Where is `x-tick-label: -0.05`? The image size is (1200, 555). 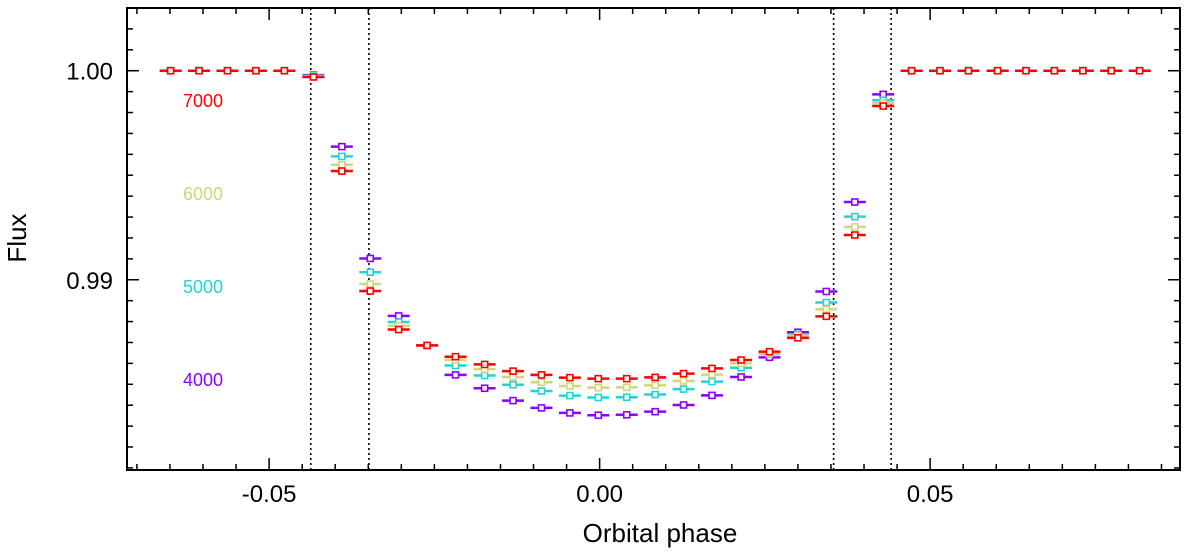
x-tick-label: -0.05 is located at coordinates (269, 494).